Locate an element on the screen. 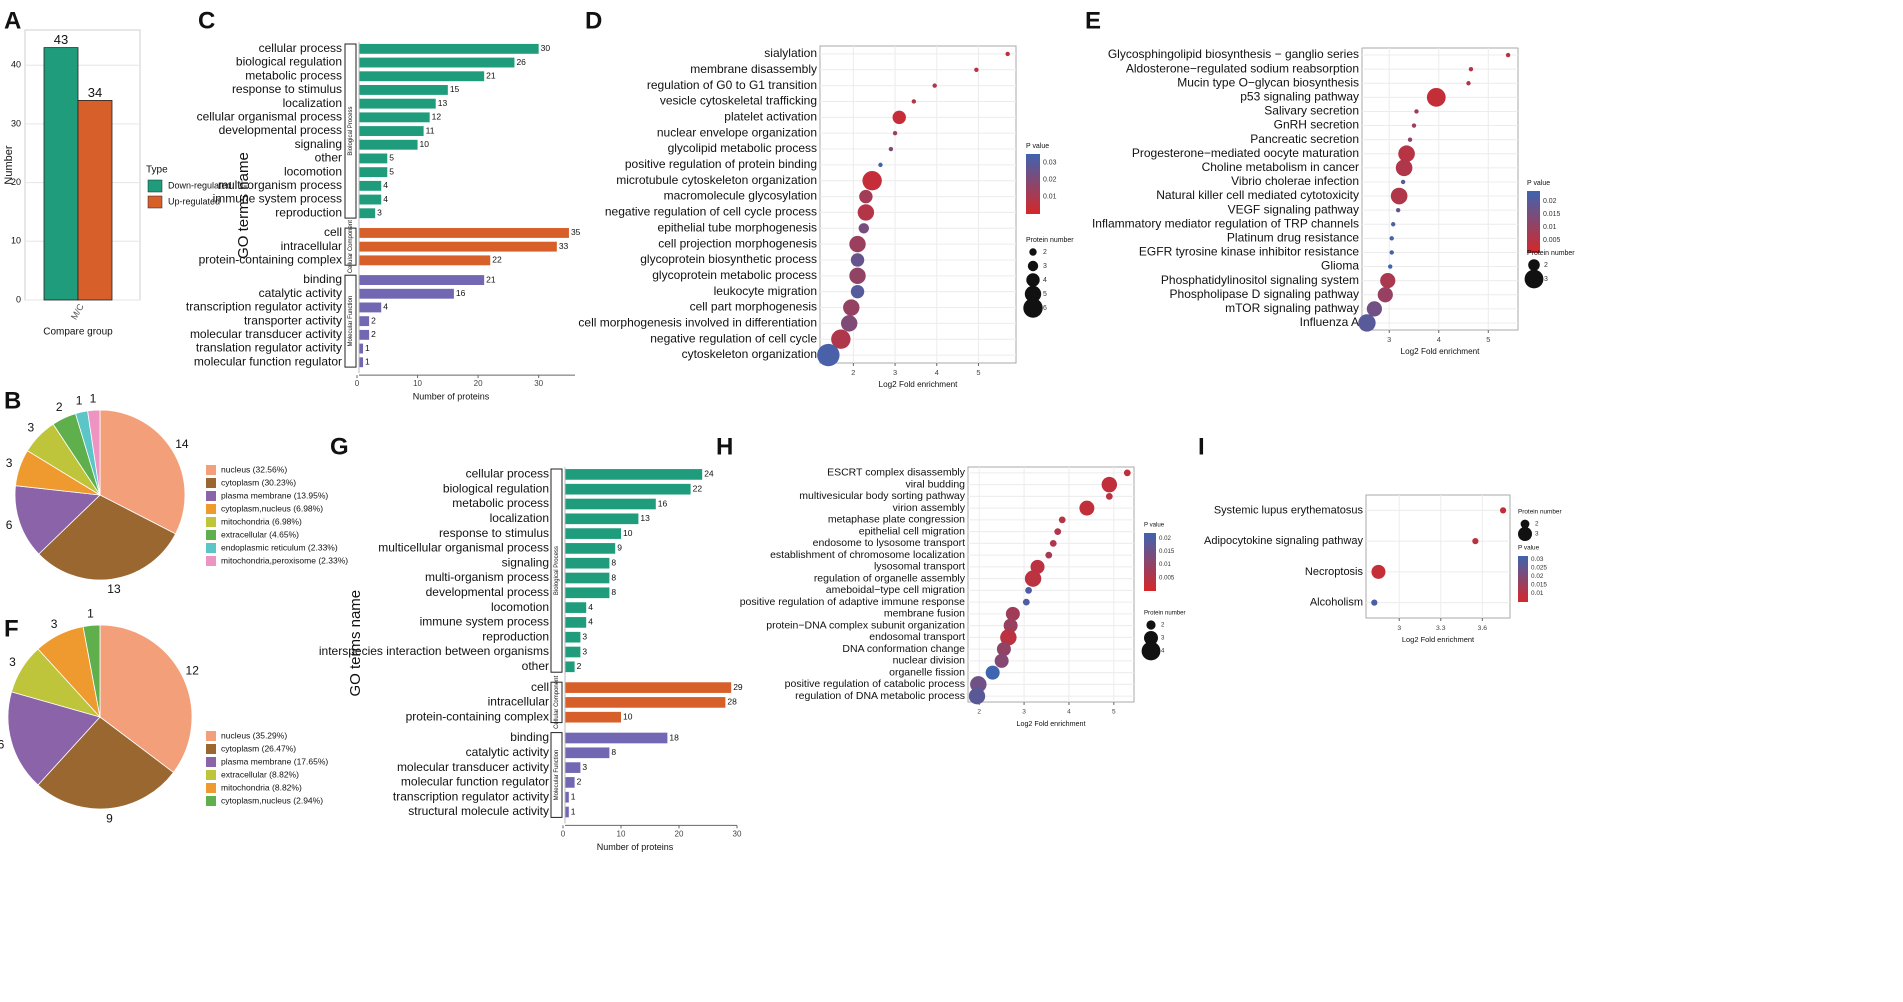 The height and width of the screenshot is (1002, 1903). category-label: Cellular Component is located at coordinates (351, 246).